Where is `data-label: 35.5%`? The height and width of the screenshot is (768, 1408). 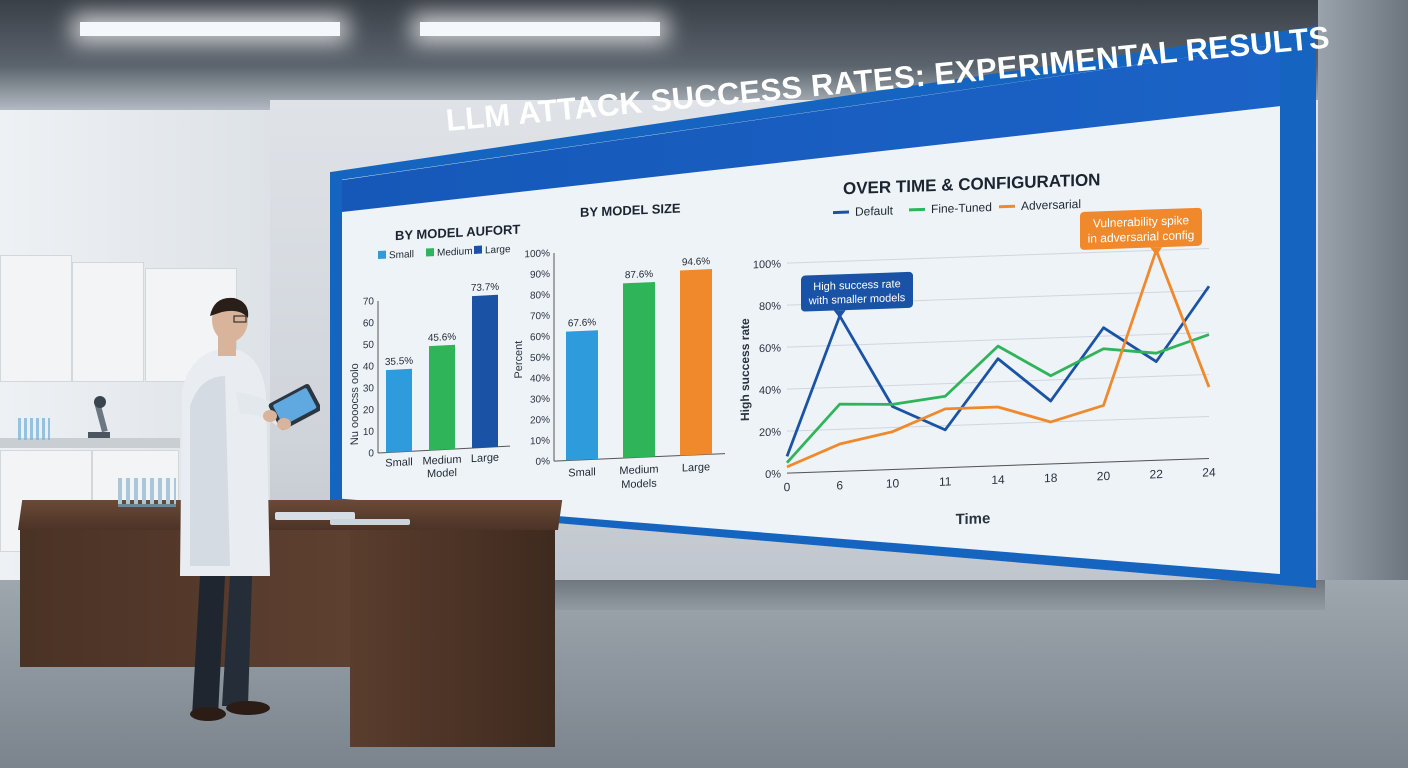
data-label: 35.5% is located at coordinates (399, 362).